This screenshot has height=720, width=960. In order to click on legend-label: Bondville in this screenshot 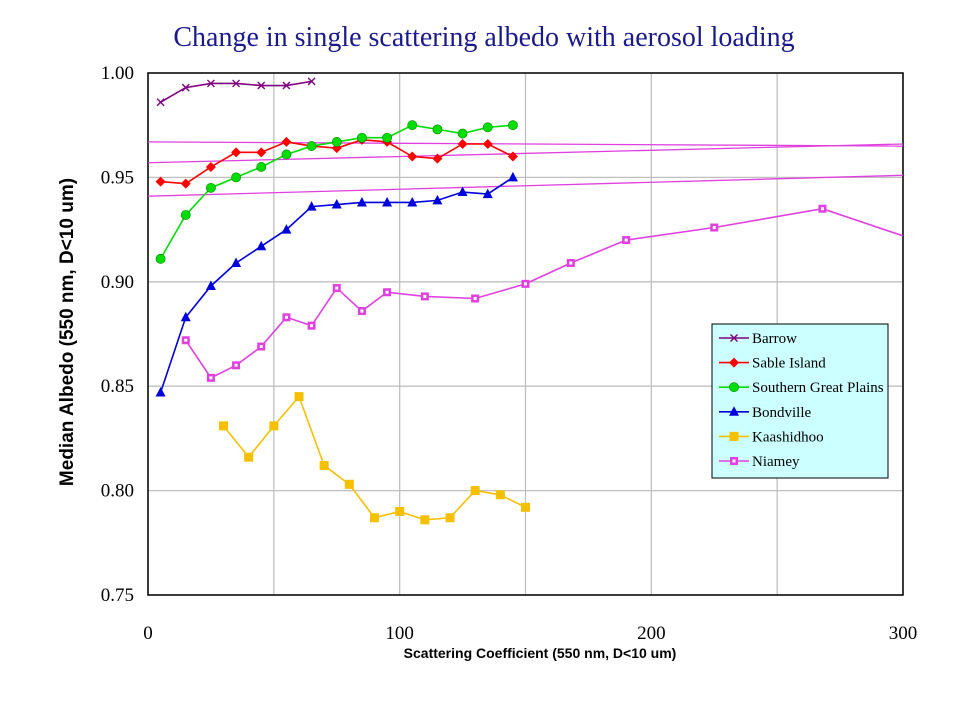, I will do `click(782, 413)`.